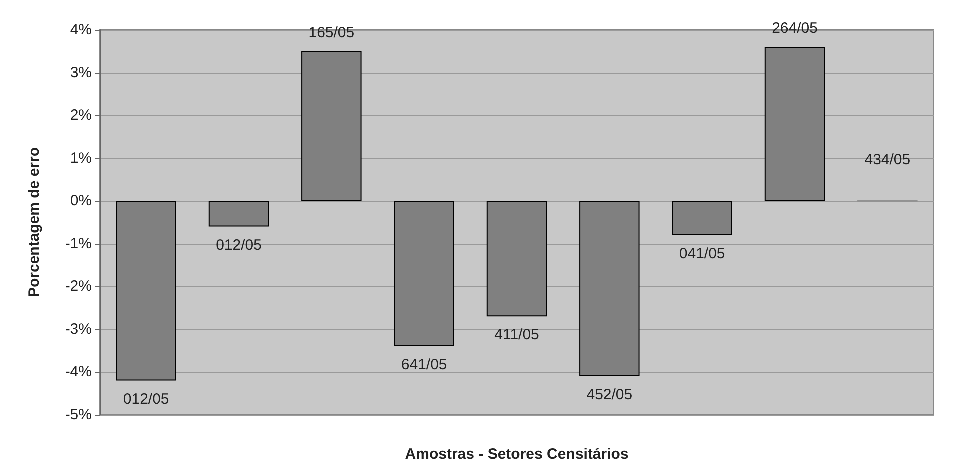  I want to click on x-tick-label: 264/05, so click(795, 29).